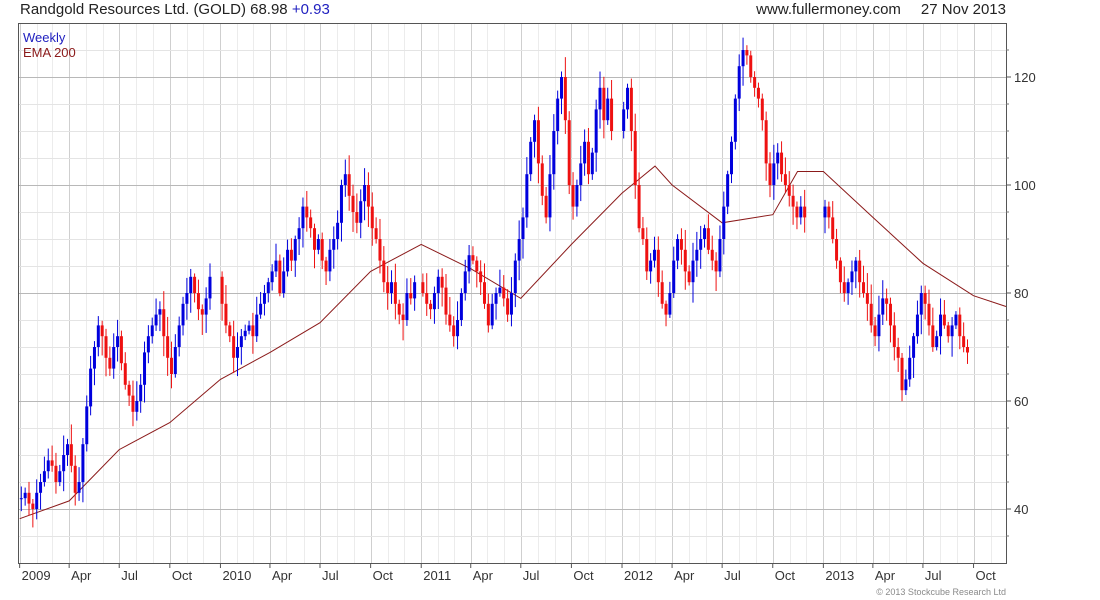 This screenshot has height=600, width=1100. What do you see at coordinates (310, 9) in the screenshot?
I see `price-change: +0.93` at bounding box center [310, 9].